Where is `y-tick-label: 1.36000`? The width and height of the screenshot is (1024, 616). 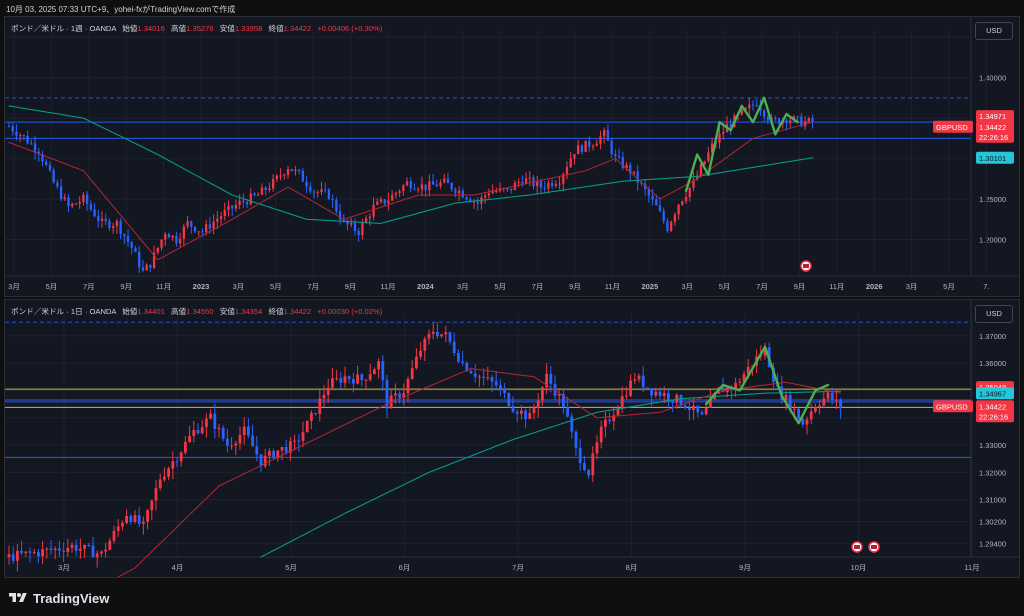 y-tick-label: 1.36000 is located at coordinates (992, 363).